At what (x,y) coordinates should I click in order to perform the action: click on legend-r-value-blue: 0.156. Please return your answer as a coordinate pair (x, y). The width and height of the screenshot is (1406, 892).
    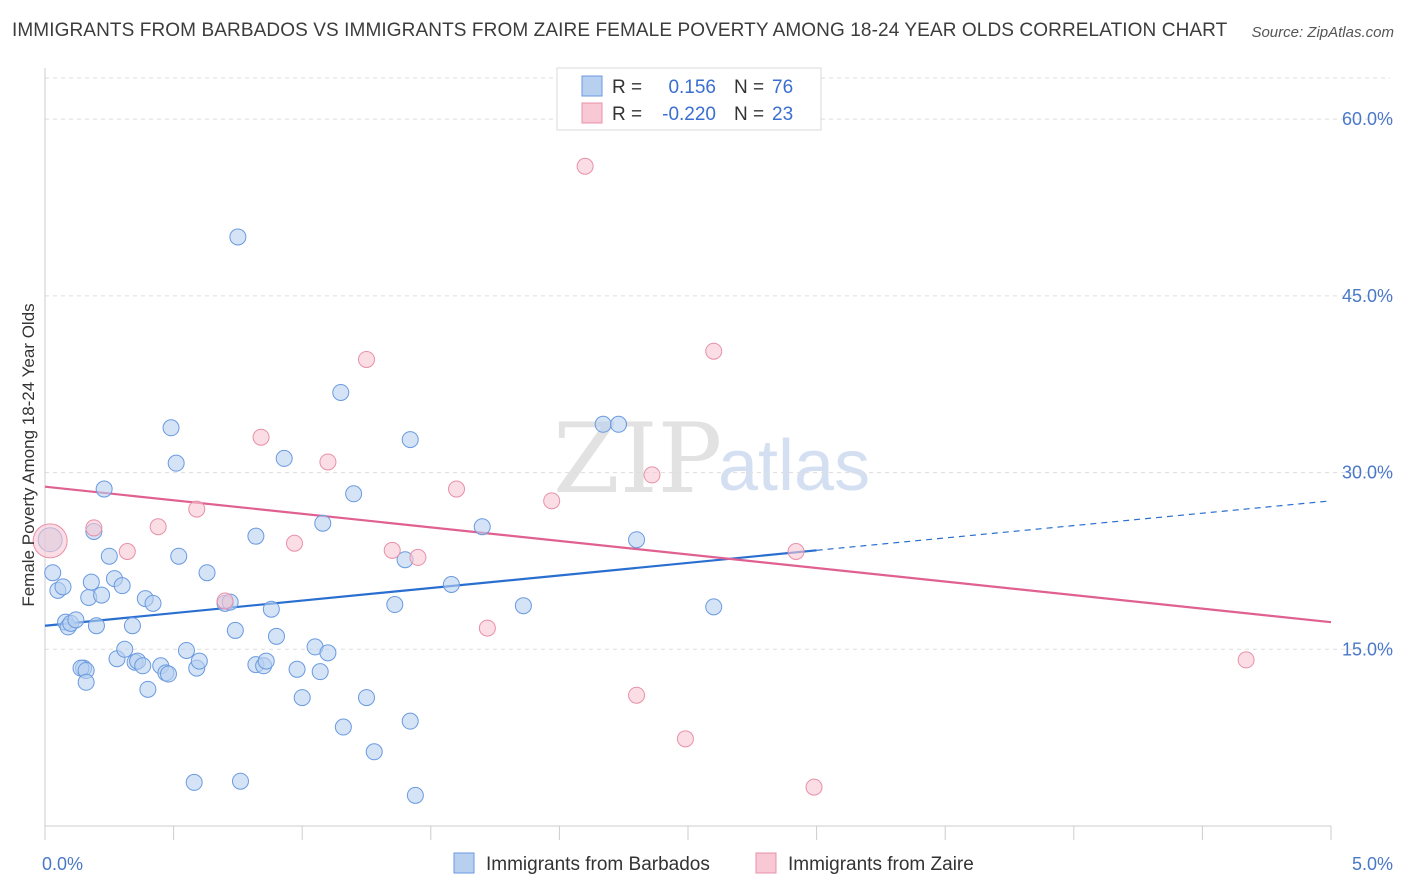
    Looking at the image, I should click on (692, 87).